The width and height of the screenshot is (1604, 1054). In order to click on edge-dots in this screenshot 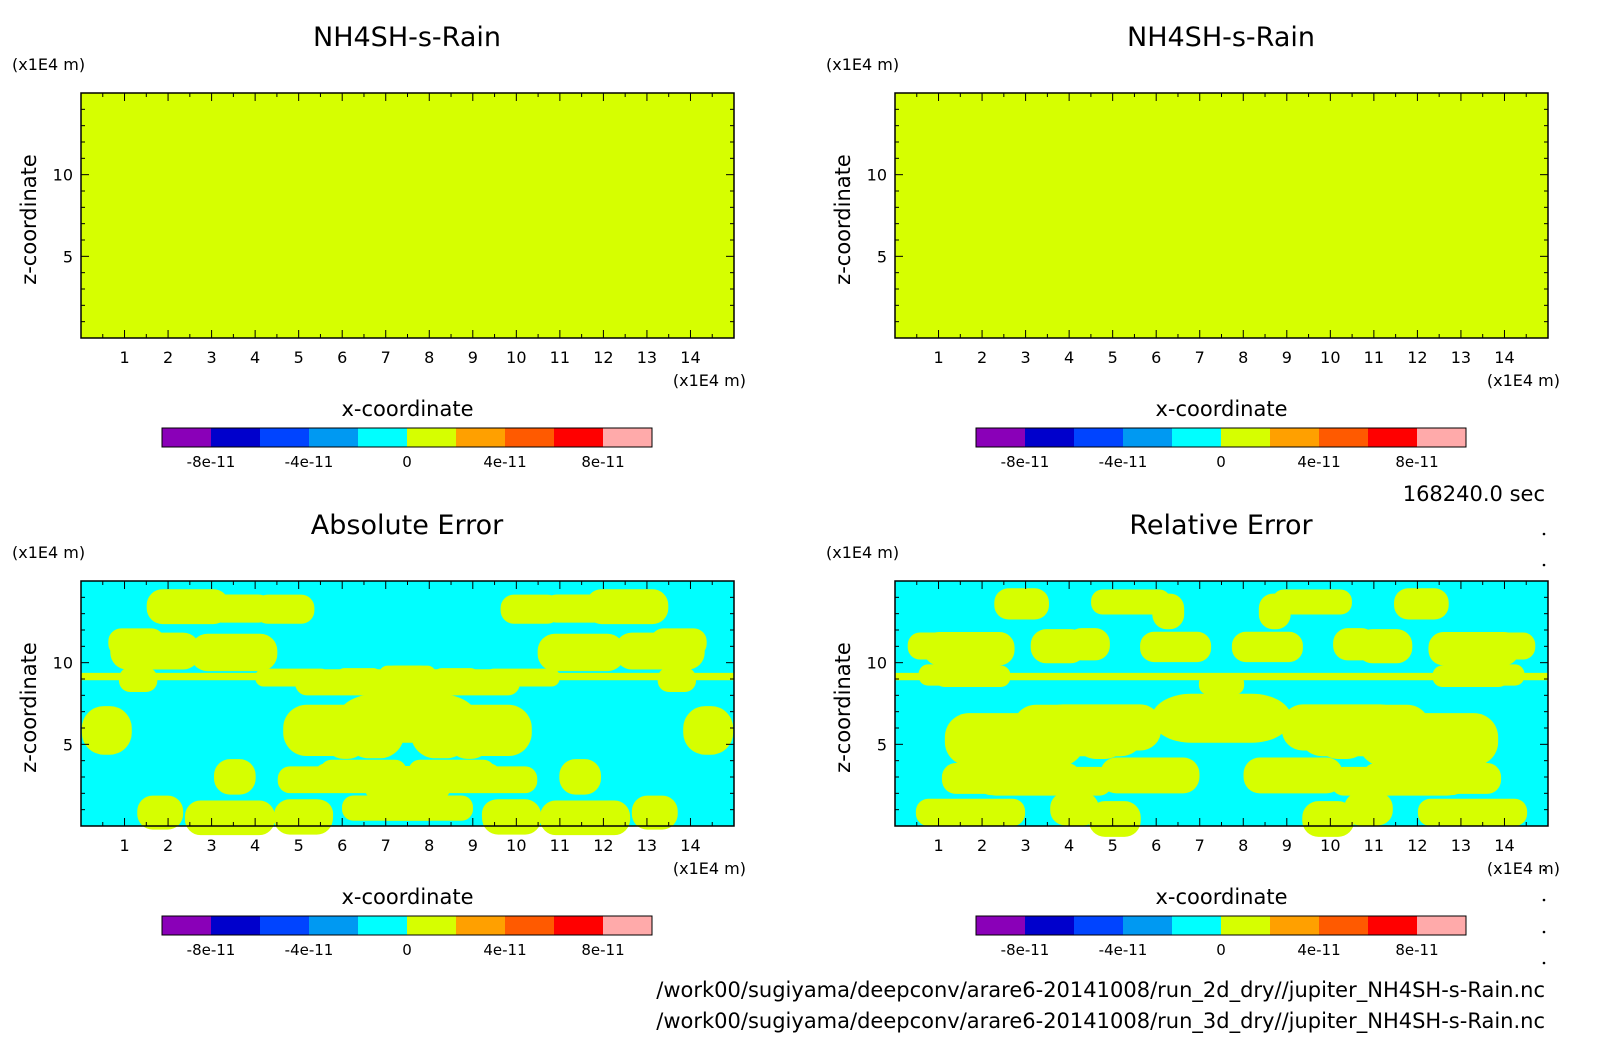, I will do `click(1544, 748)`.